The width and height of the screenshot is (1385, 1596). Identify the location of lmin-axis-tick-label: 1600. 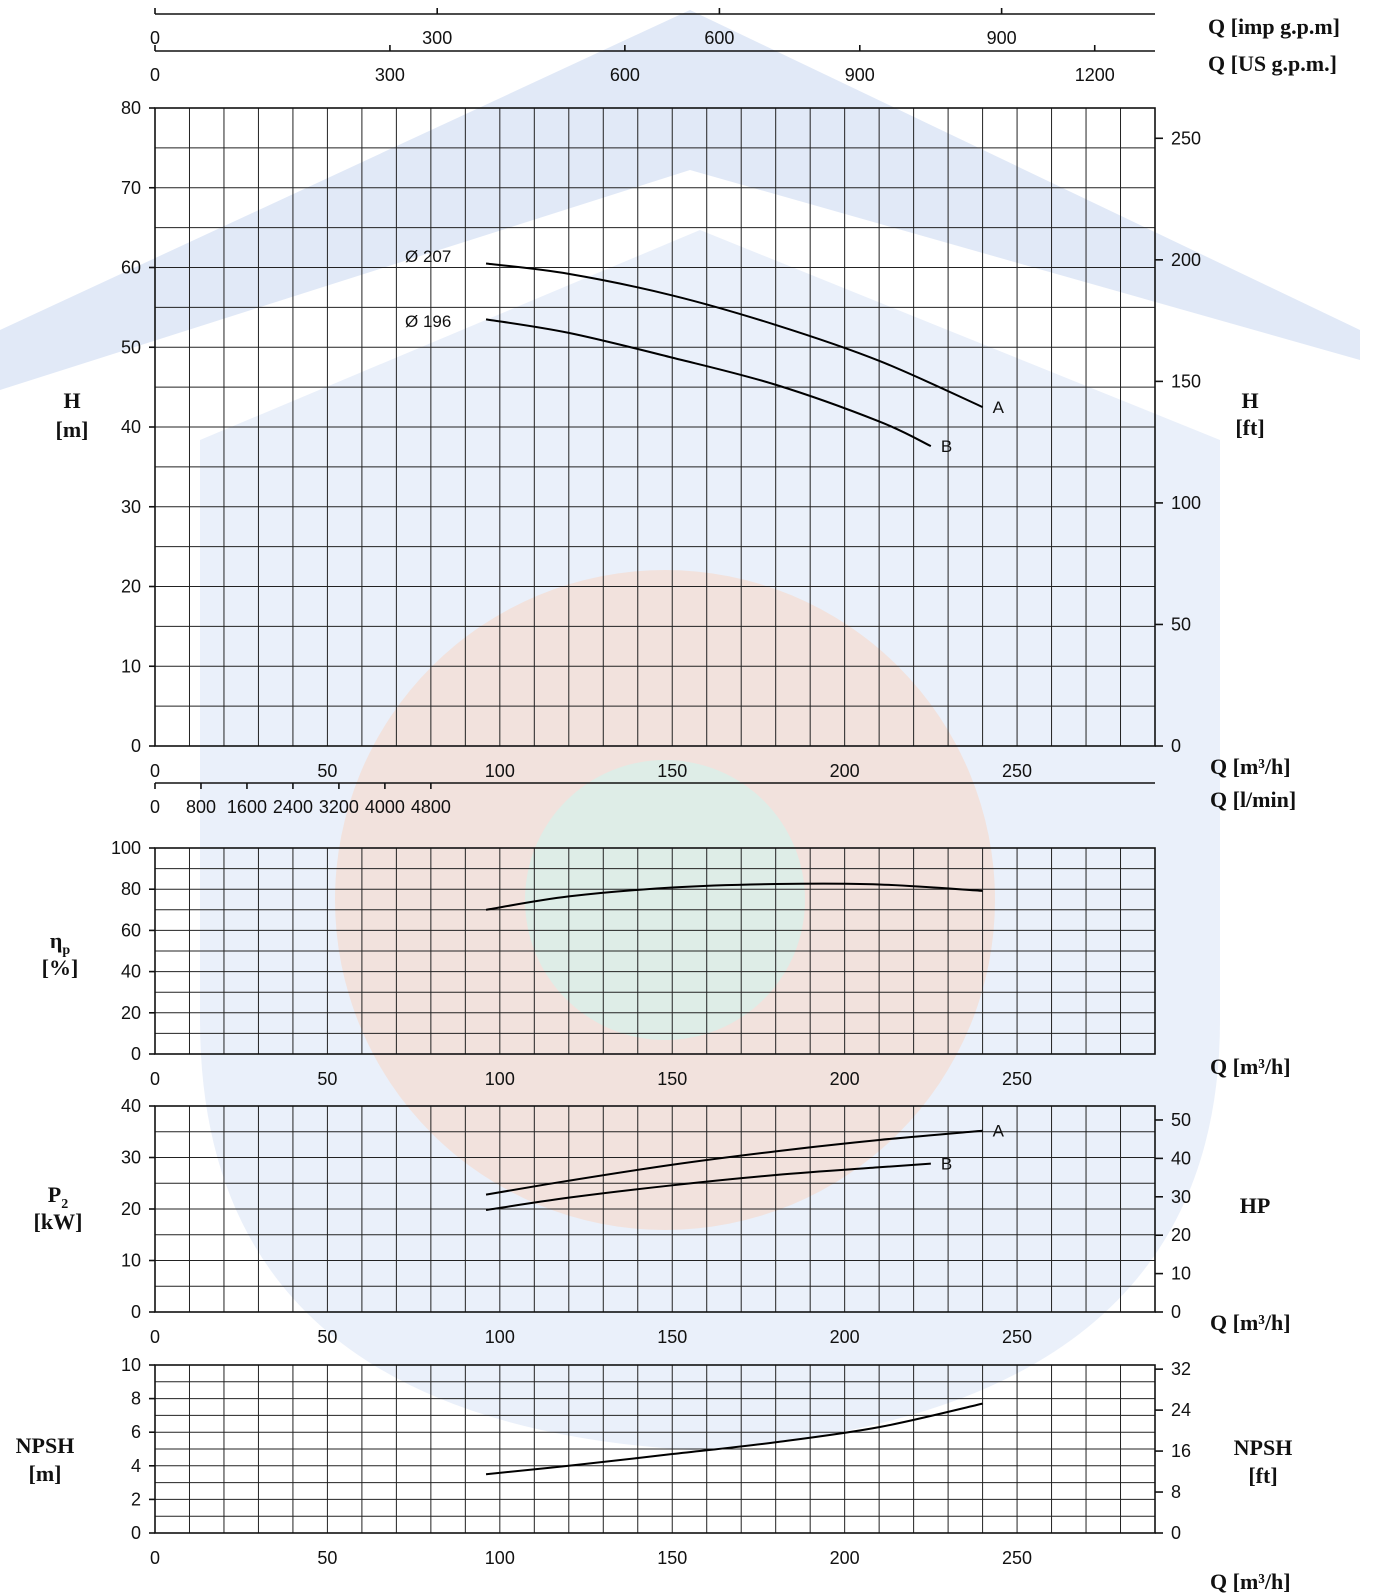
(247, 807).